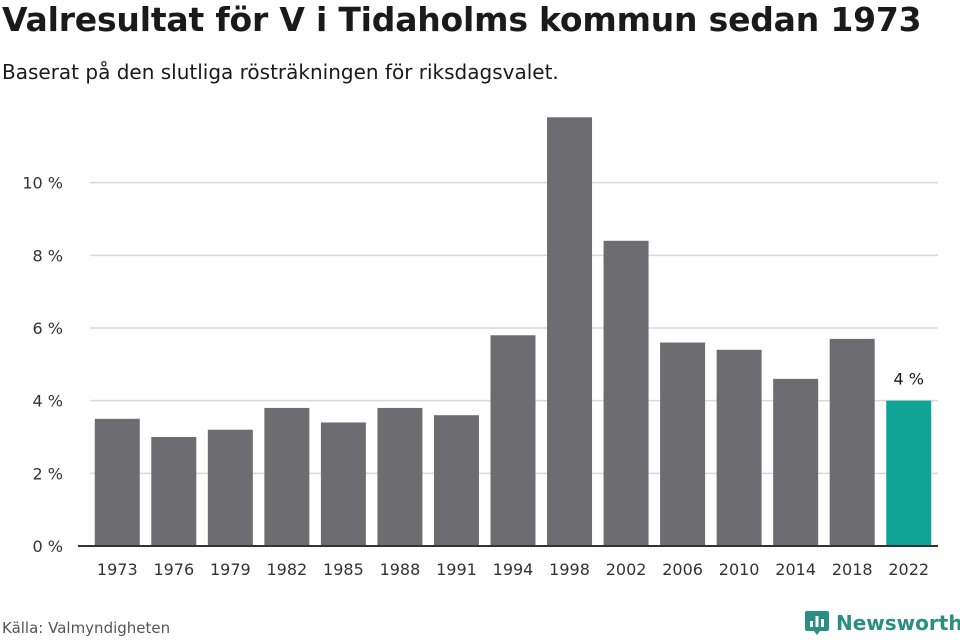 Image resolution: width=960 pixels, height=640 pixels. Describe the element at coordinates (230, 487) in the screenshot. I see `bar-1979` at that location.